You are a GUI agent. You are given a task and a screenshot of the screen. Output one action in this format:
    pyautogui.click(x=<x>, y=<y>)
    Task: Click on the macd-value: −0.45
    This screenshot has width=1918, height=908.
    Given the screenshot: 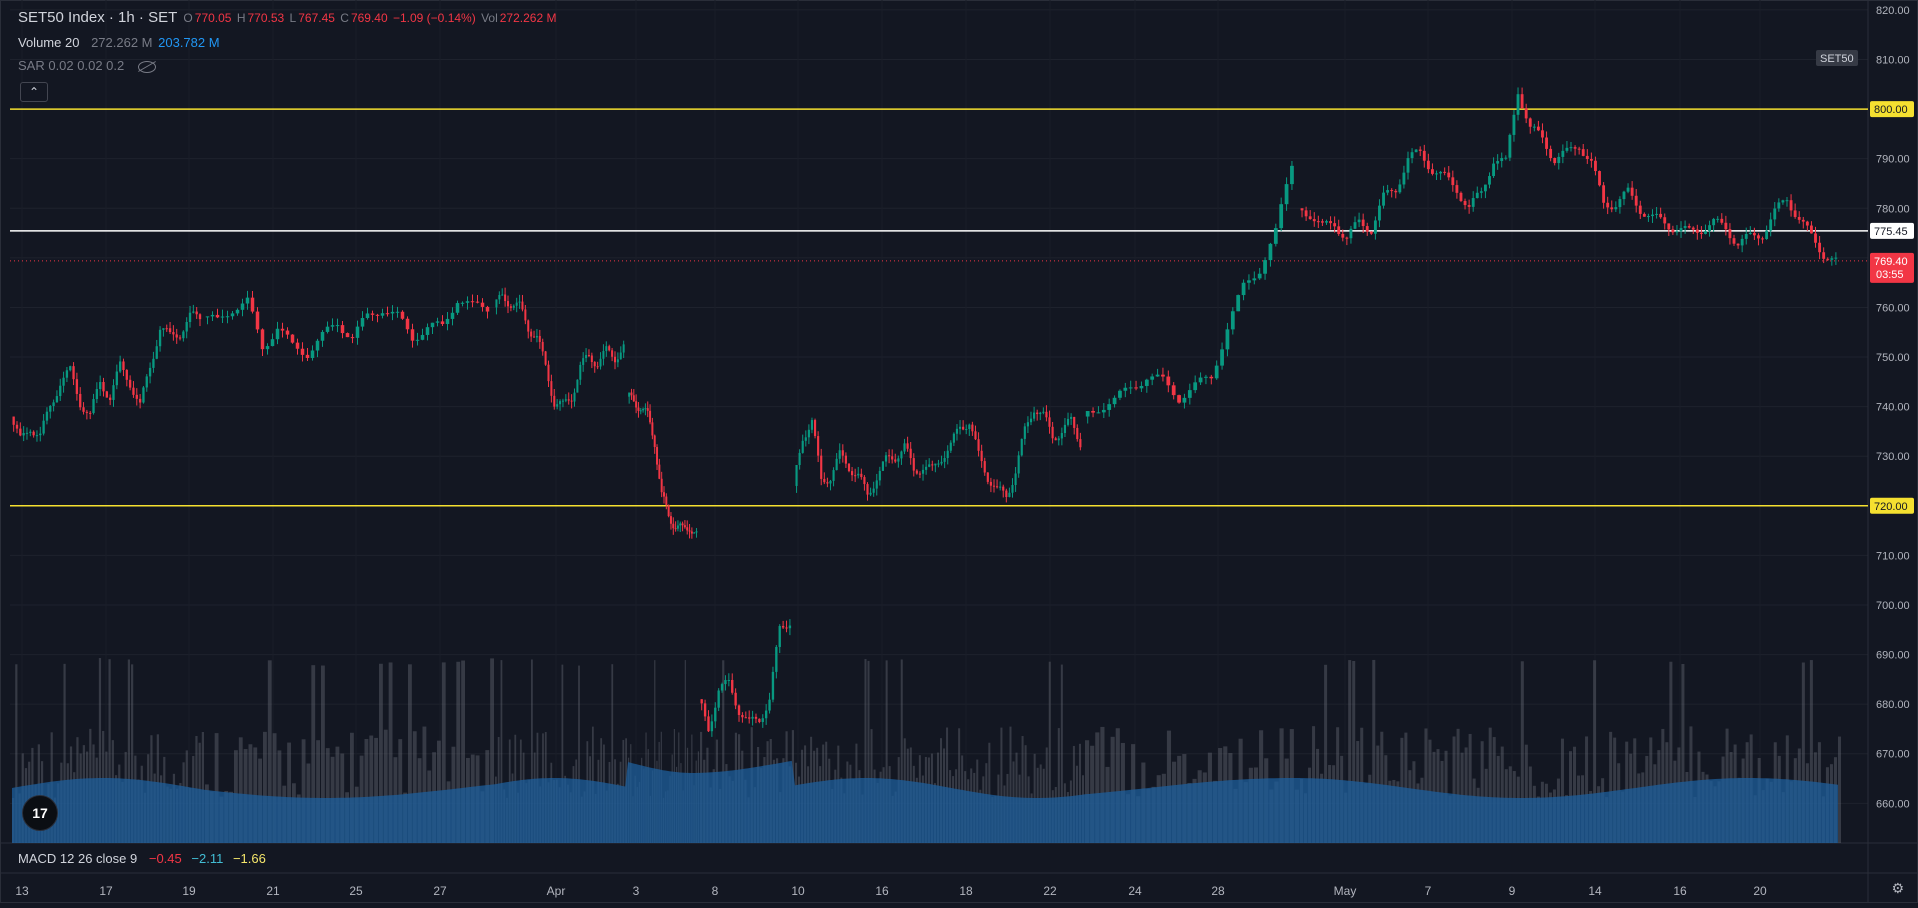 What is the action you would take?
    pyautogui.click(x=165, y=858)
    